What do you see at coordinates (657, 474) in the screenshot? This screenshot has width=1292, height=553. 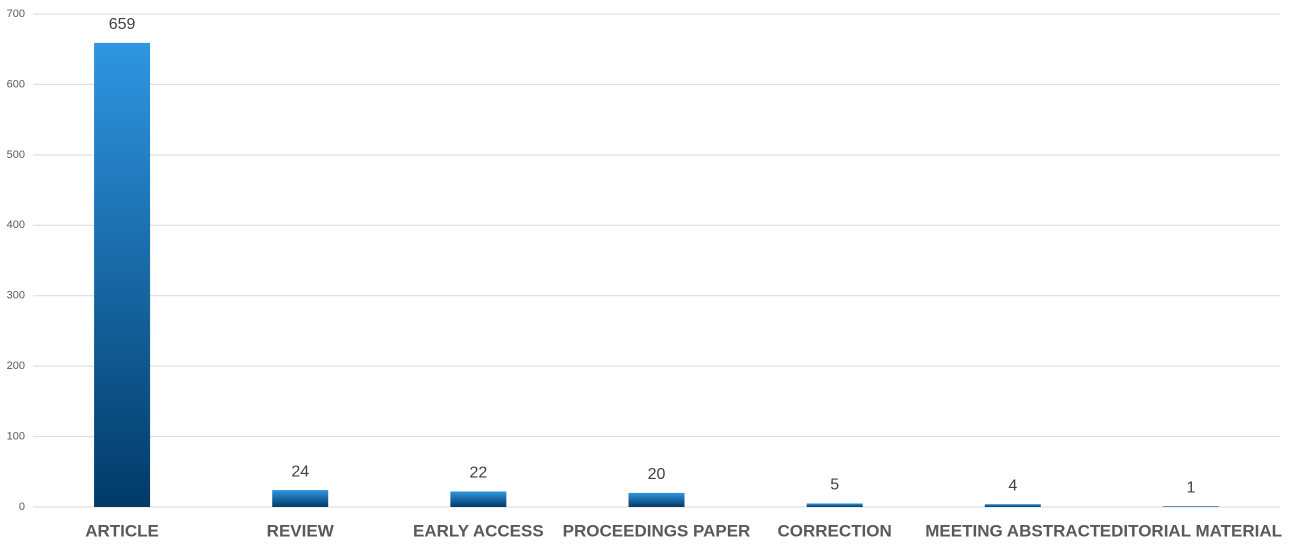 I see `value-label: 20` at bounding box center [657, 474].